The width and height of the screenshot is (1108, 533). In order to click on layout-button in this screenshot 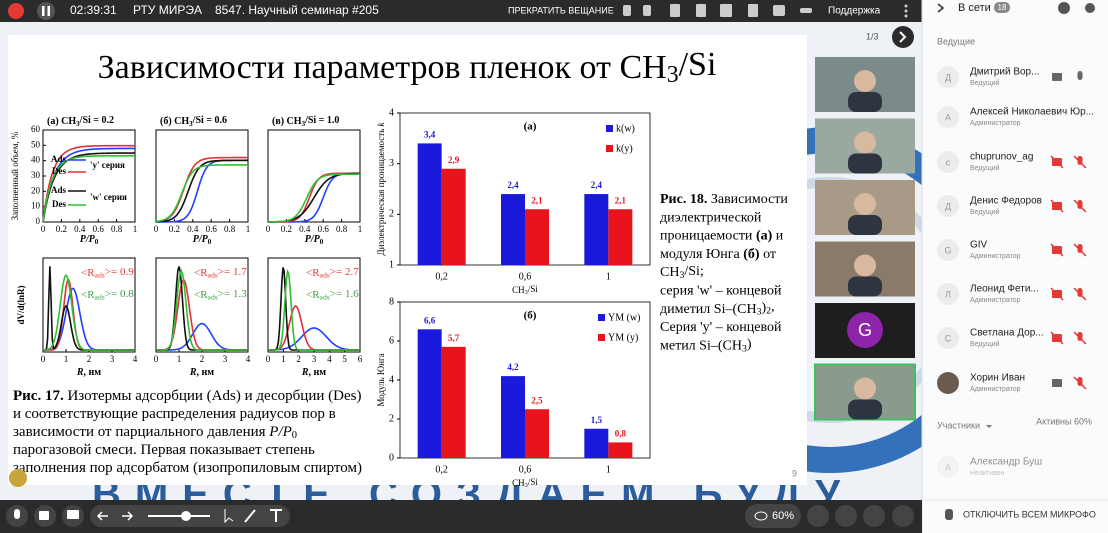, I will do `click(903, 516)`.